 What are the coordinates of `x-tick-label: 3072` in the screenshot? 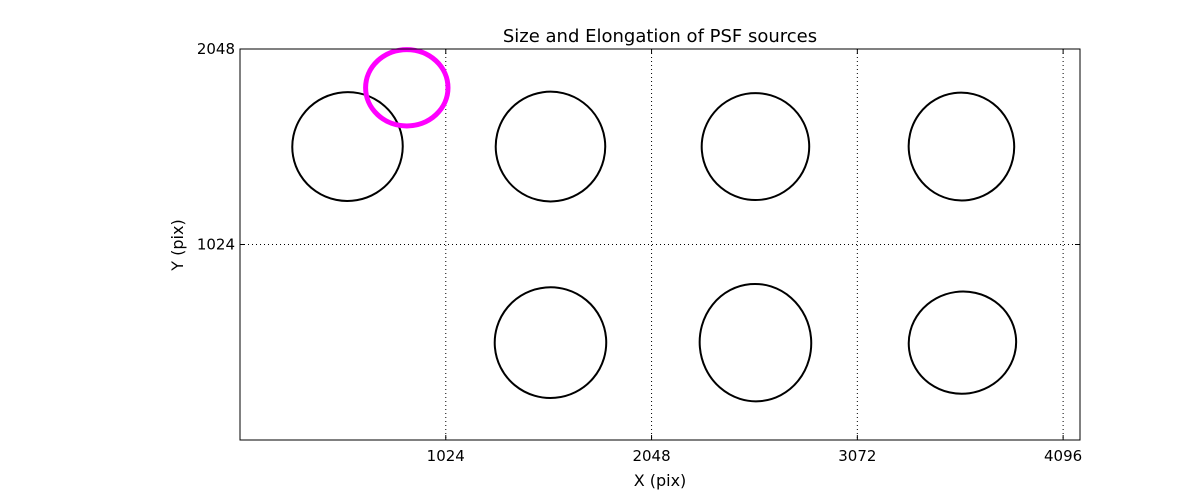 It's located at (857, 456).